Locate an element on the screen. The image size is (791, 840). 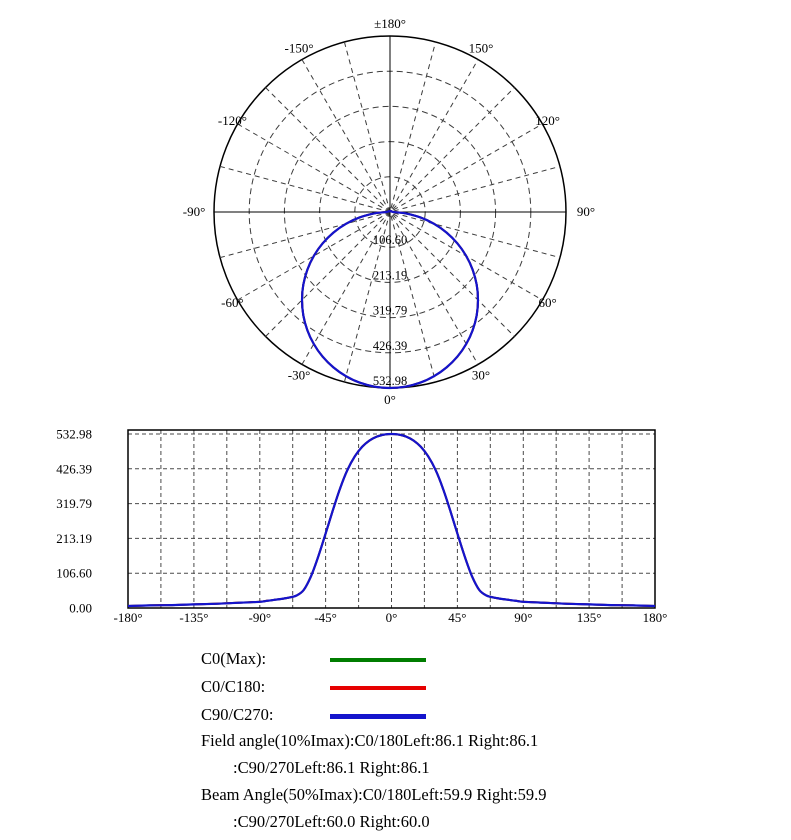
x-axis-tick-label: 45° is located at coordinates (457, 617).